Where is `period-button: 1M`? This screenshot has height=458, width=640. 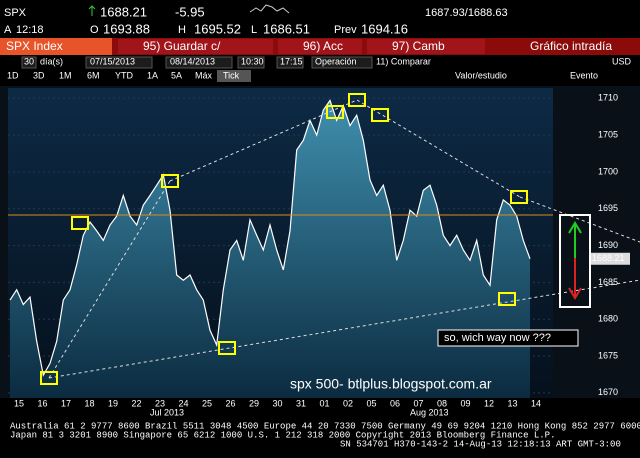
period-button: 1M is located at coordinates (65, 75).